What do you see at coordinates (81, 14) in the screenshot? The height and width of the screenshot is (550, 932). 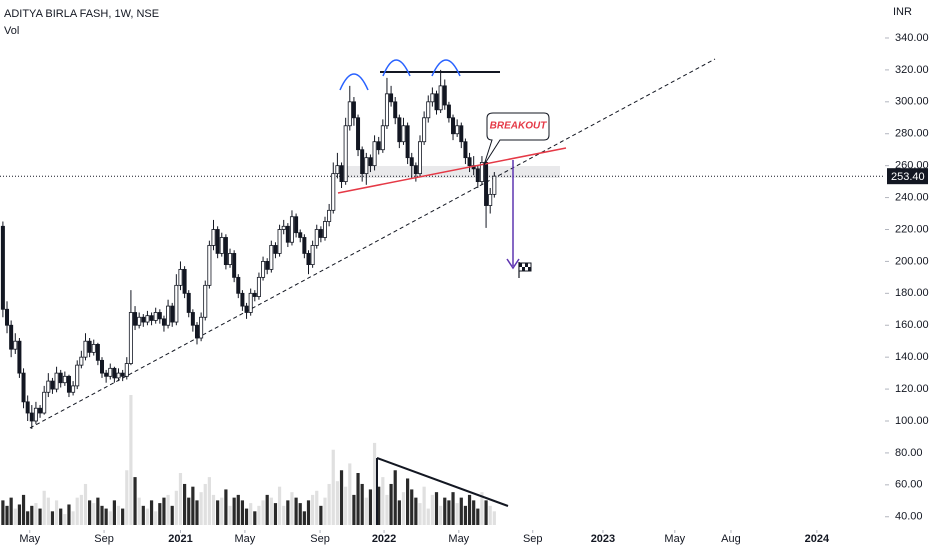 I see `chart-title: ADITYA BIRLA FASH, 1W, NSE` at bounding box center [81, 14].